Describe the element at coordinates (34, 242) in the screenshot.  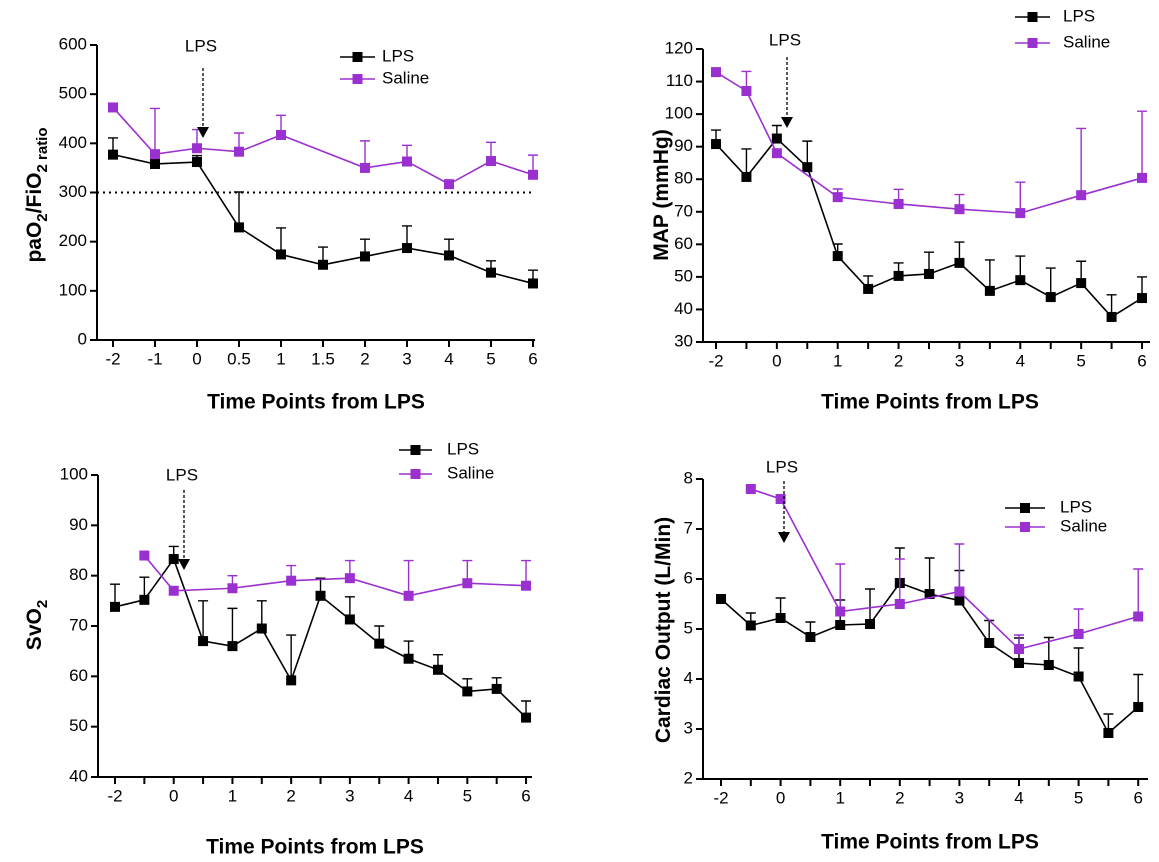
I see `y-axis-title-part: paO` at that location.